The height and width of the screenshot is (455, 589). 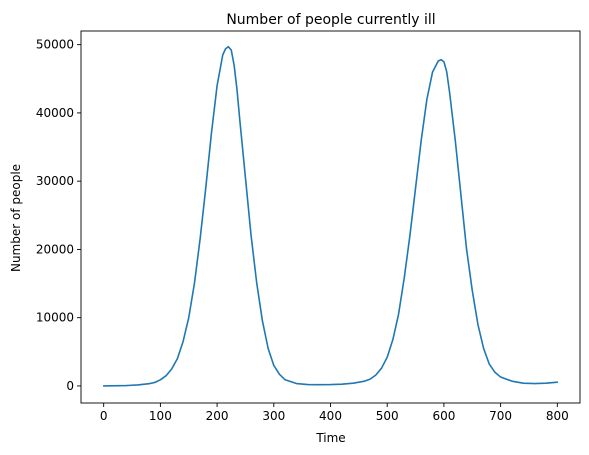 What do you see at coordinates (273, 416) in the screenshot?
I see `x-tick-label: 300` at bounding box center [273, 416].